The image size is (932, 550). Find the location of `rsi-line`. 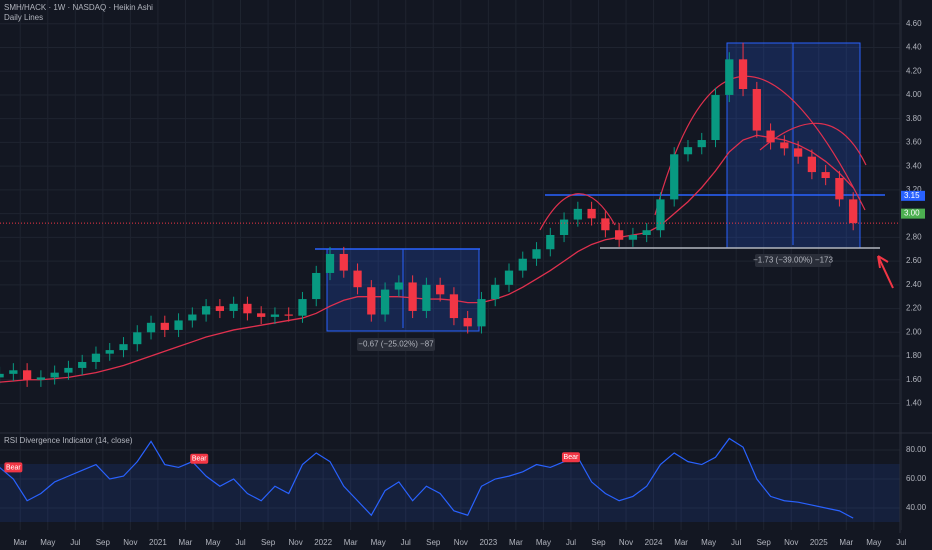

rsi-line is located at coordinates (427, 478).